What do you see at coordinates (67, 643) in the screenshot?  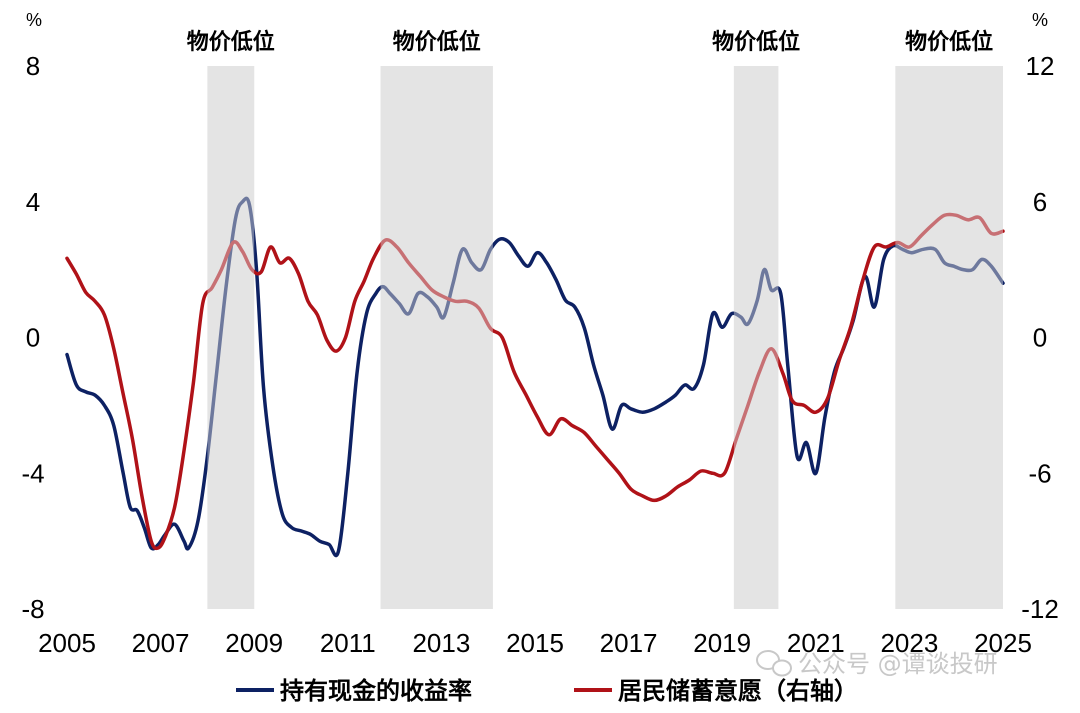 I see `x-tick-label: 2005` at bounding box center [67, 643].